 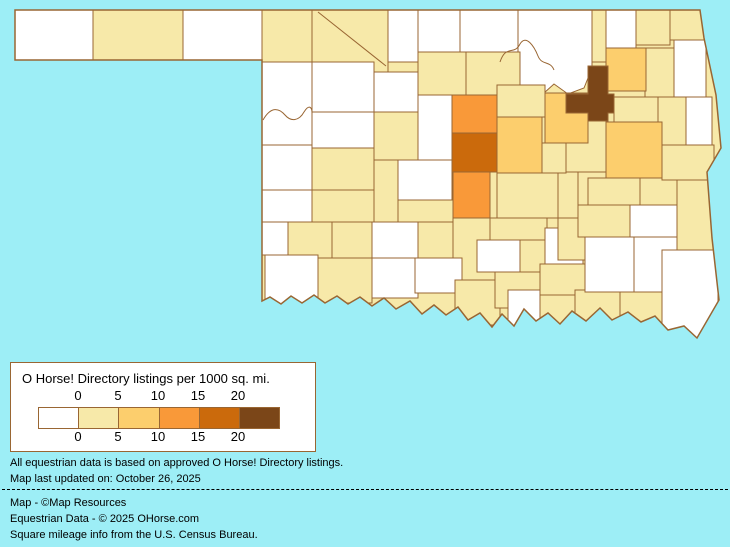 What do you see at coordinates (606, 221) in the screenshot?
I see `county-pittsburg` at bounding box center [606, 221].